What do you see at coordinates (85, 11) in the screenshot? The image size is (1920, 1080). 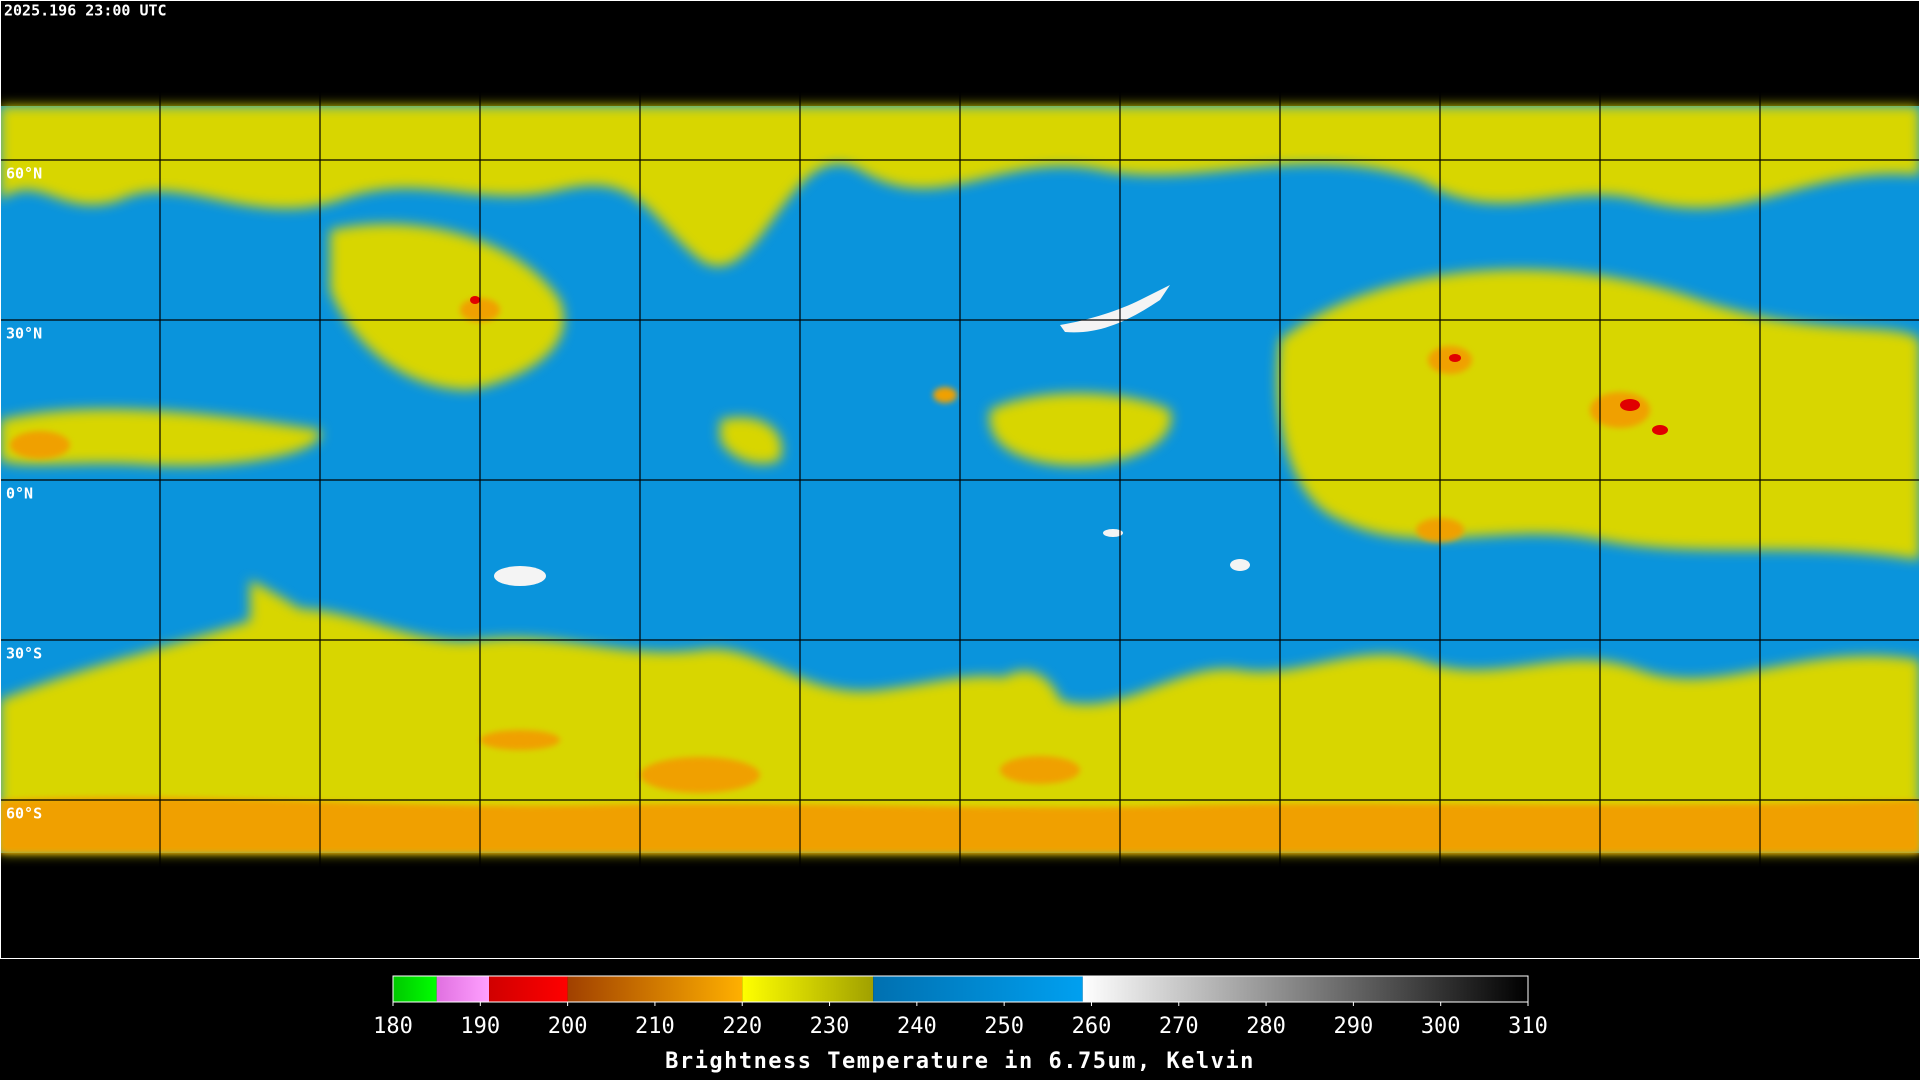 I see `timestamp: 2025.196 23:00 UTC` at bounding box center [85, 11].